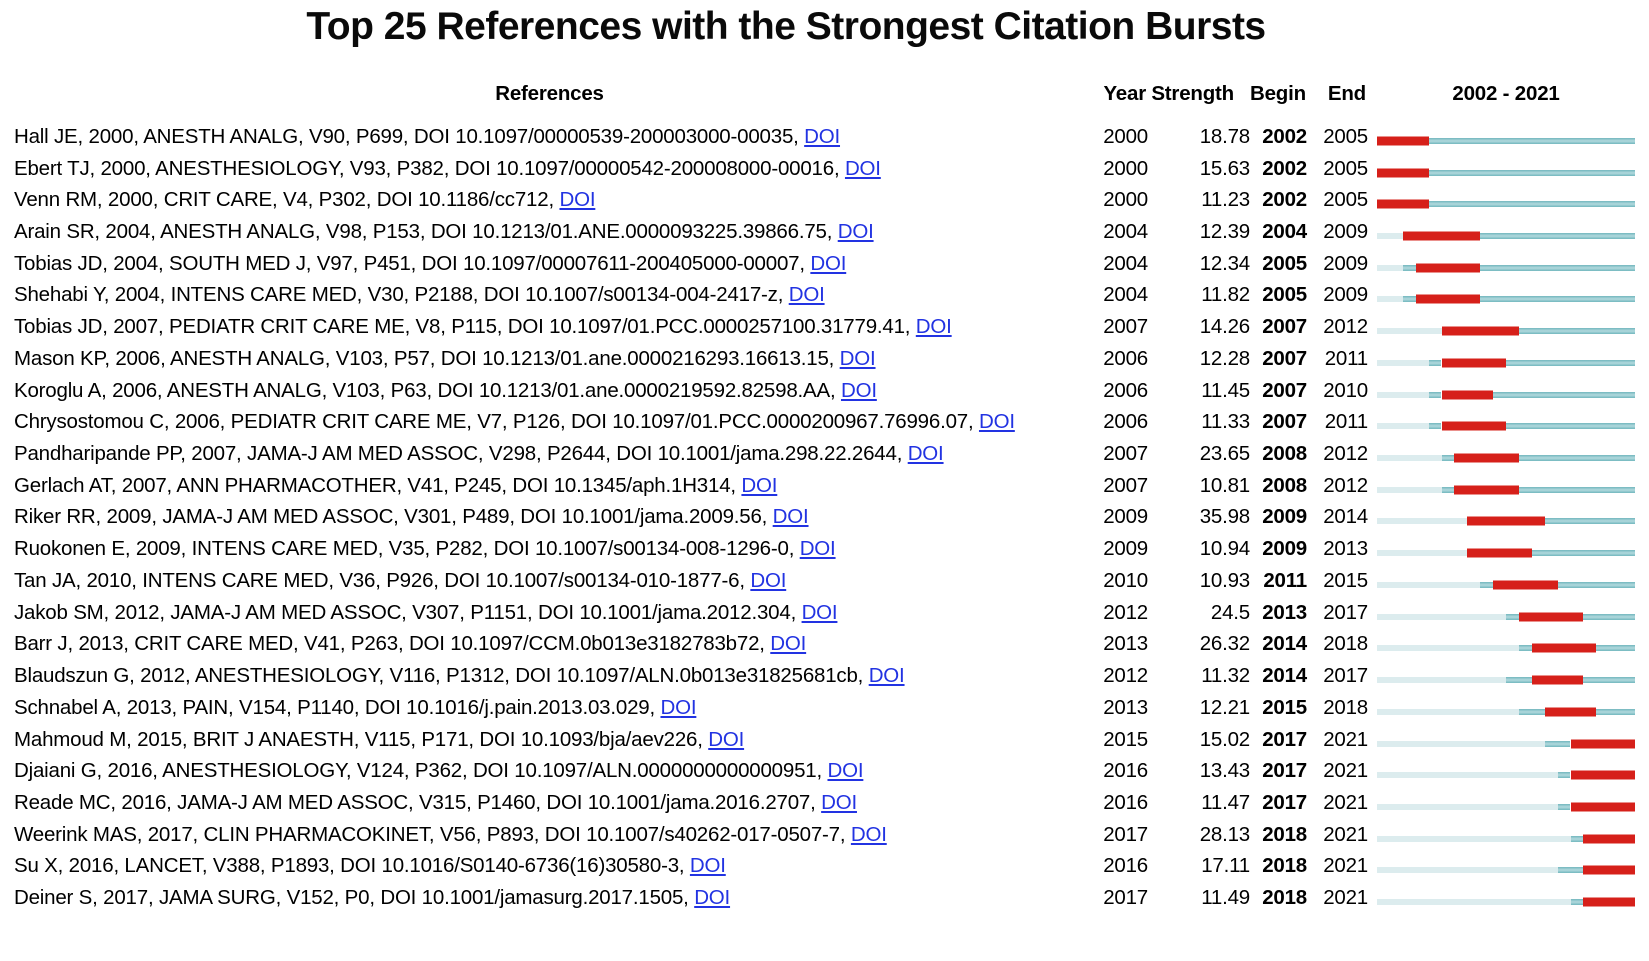 This screenshot has height=961, width=1649. I want to click on strength-cell: 24.5, so click(1230, 612).